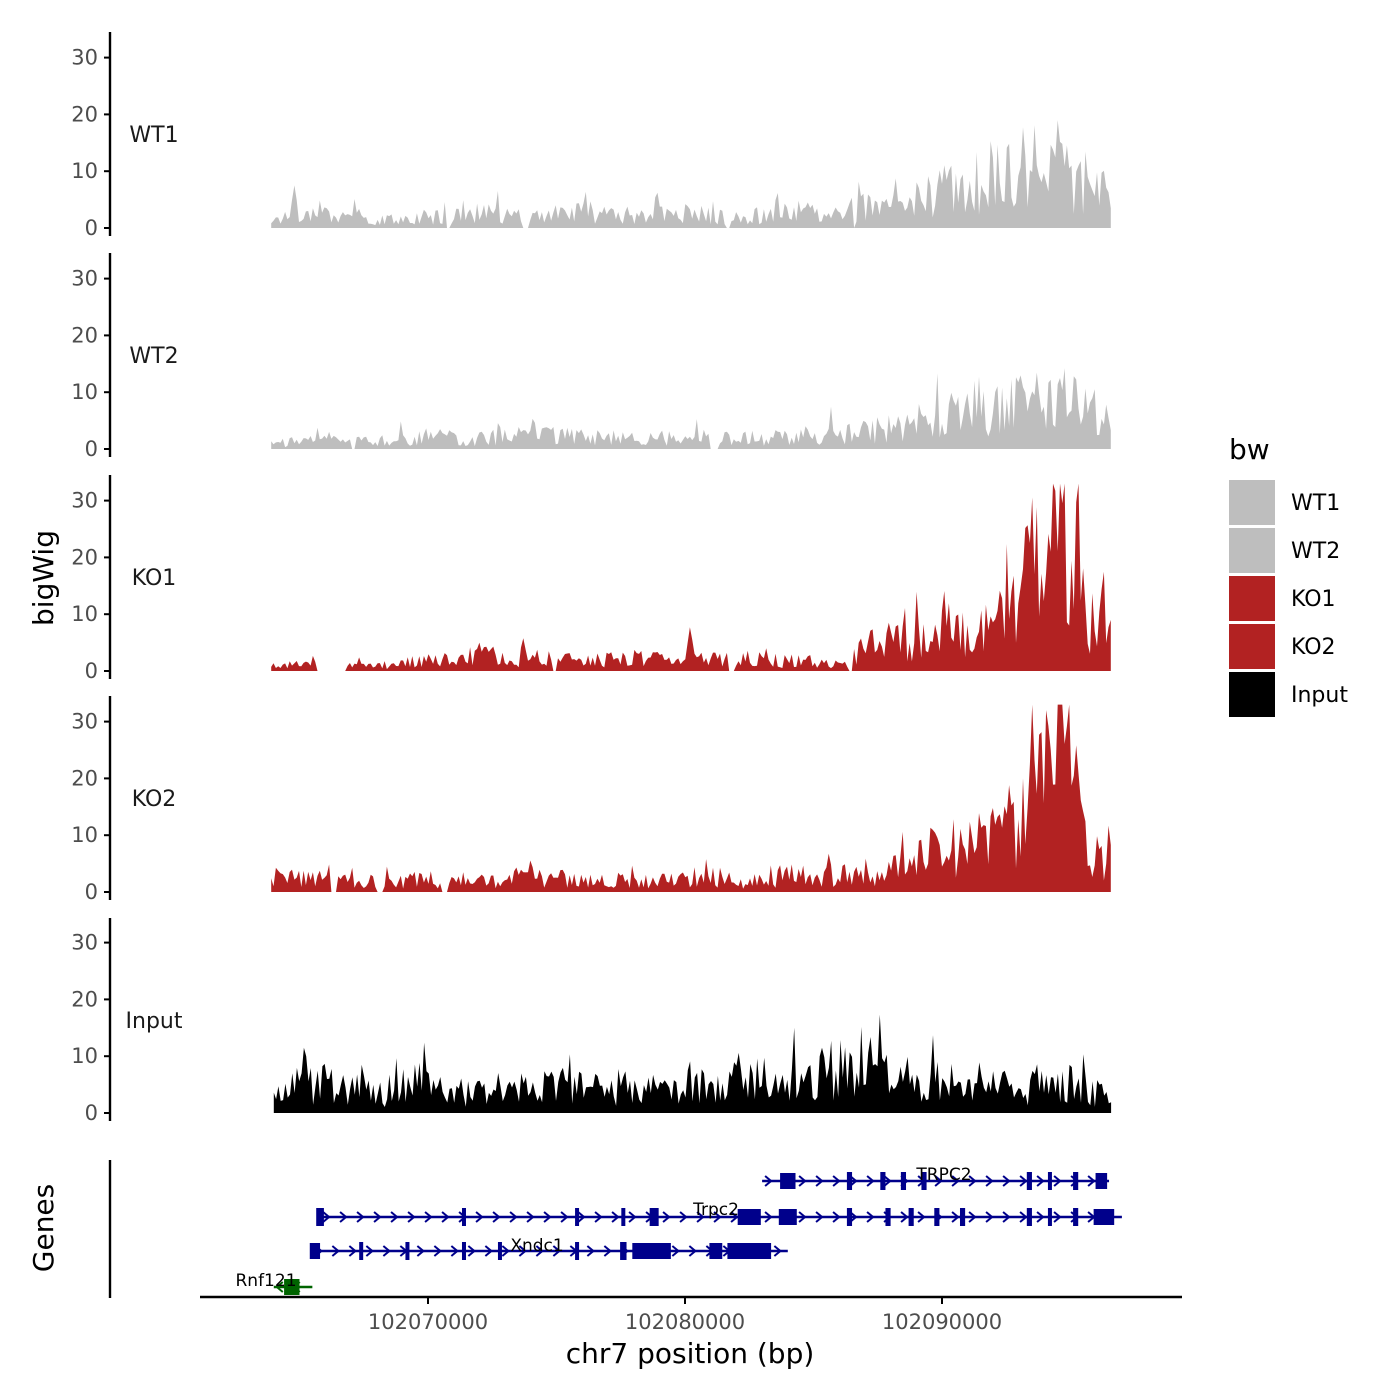 Image resolution: width=1400 pixels, height=1400 pixels. I want to click on track-wt1: 0 10 20 30 WT1, so click(591, 136).